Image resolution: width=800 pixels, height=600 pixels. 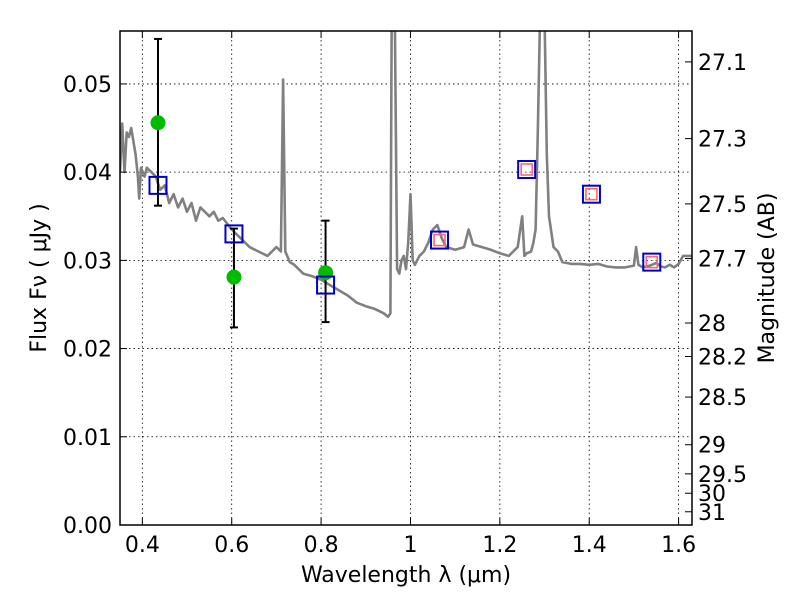 I want to click on y-tick-label: 0.04, so click(x=87, y=173).